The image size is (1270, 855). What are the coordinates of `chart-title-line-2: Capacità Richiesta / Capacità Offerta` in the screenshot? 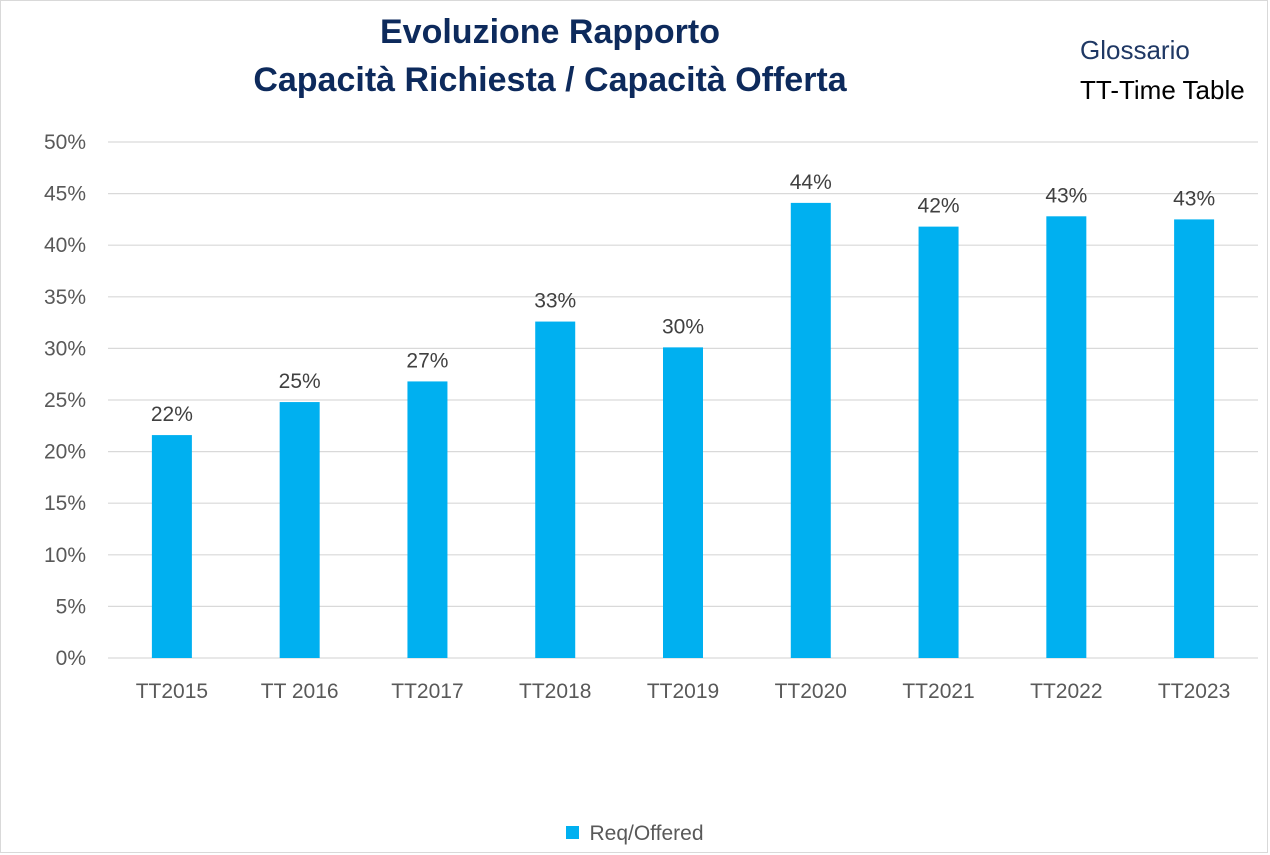 It's located at (550, 80).